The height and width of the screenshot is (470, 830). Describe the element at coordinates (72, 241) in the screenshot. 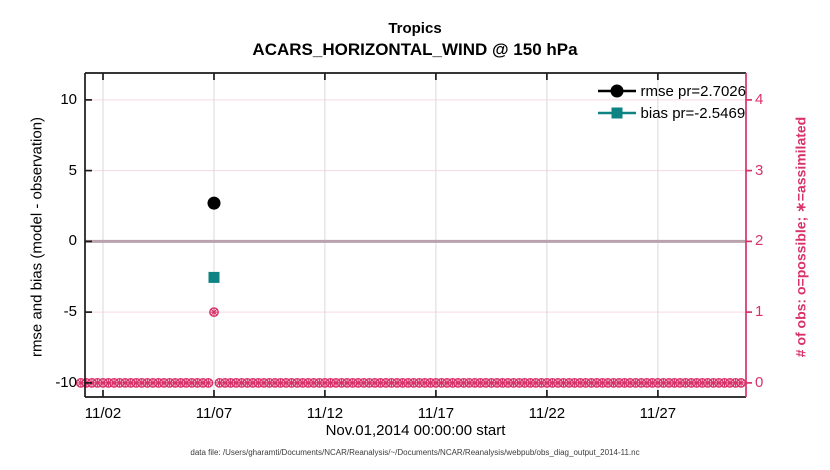

I see `y-tick-label-left: 0` at that location.